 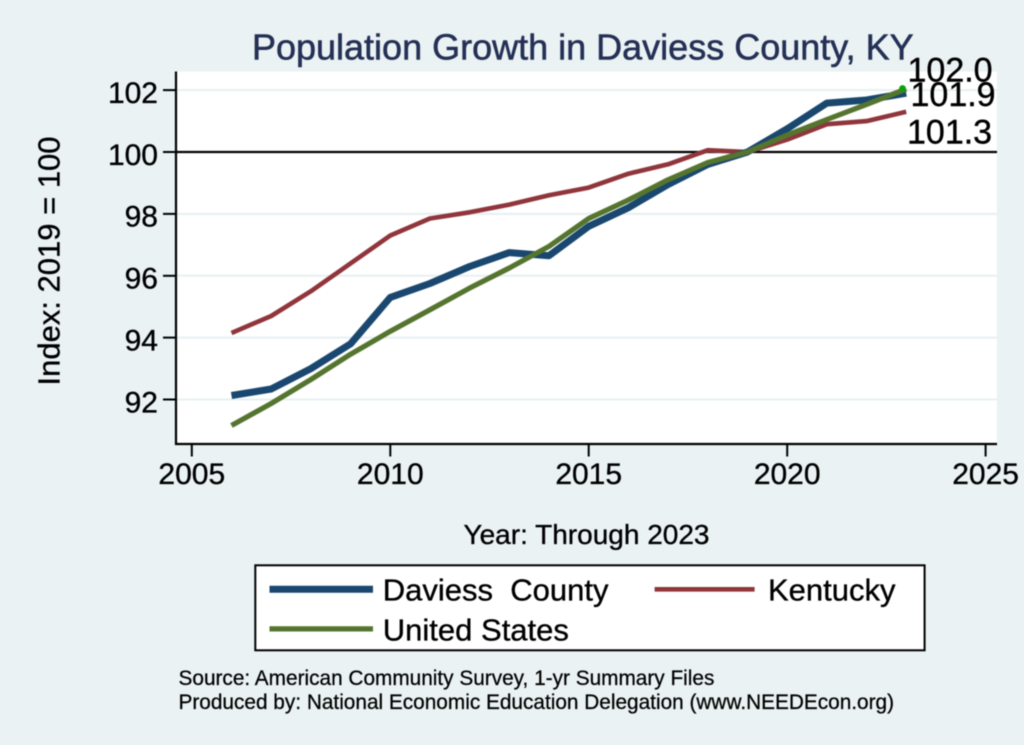 I want to click on svg-text: 92, so click(x=141, y=402).